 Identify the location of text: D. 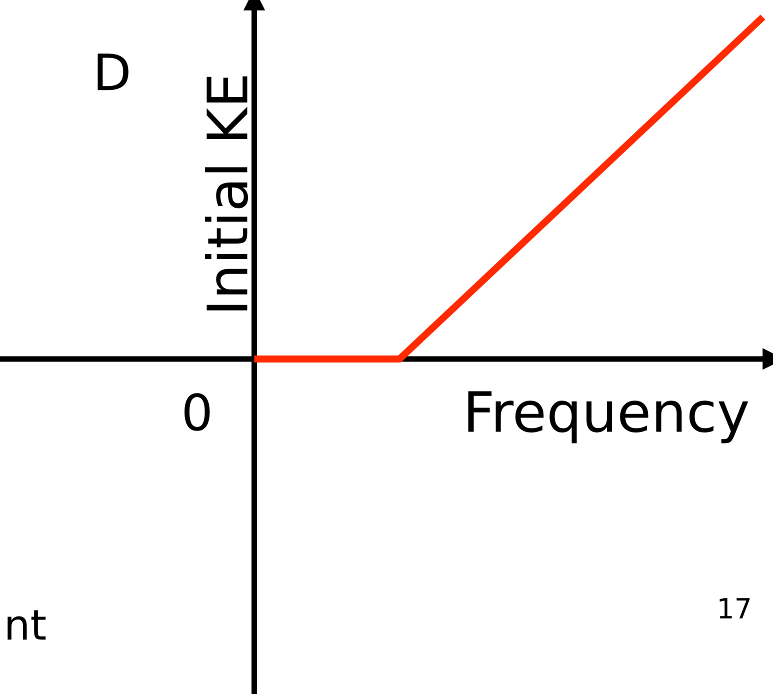
(113, 72).